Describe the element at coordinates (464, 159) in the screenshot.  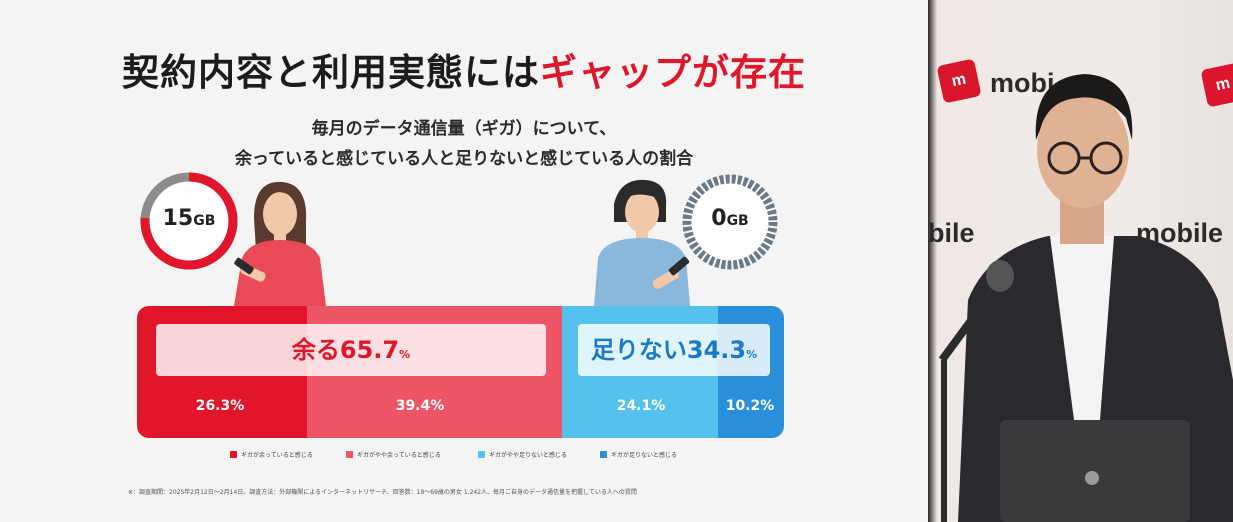
I see `subtitle-line-2: 余っていると感じている人と足りないと感じている人の割合` at that location.